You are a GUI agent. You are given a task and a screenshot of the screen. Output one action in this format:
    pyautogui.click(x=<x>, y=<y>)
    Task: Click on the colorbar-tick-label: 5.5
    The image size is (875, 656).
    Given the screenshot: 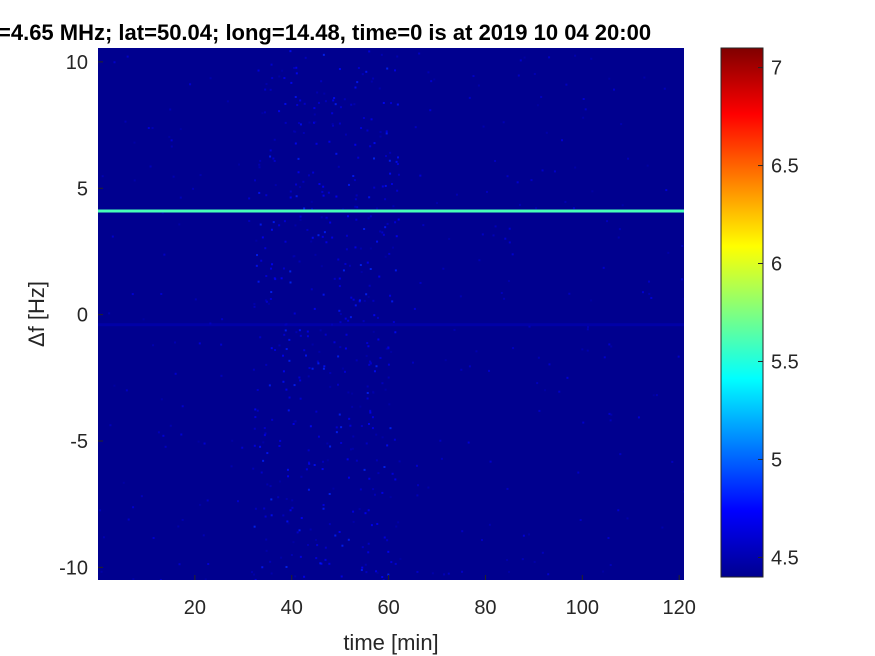 What is the action you would take?
    pyautogui.click(x=785, y=362)
    